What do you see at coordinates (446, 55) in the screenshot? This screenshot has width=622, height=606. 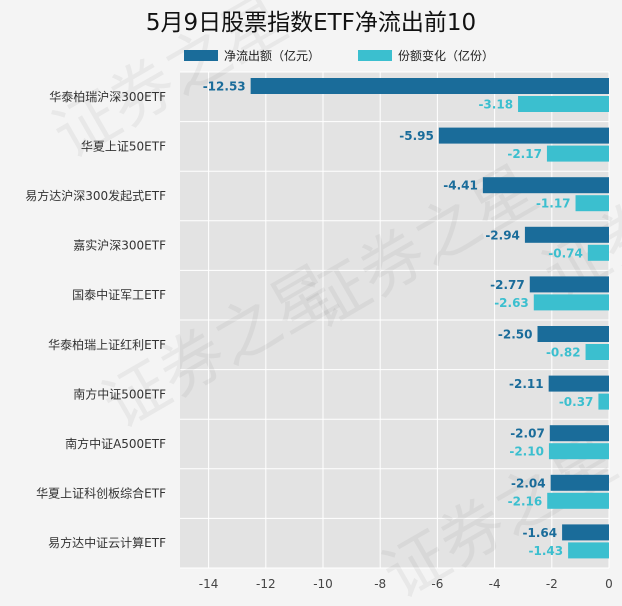 I see `legend-label-share: 份额变化（亿份）` at bounding box center [446, 55].